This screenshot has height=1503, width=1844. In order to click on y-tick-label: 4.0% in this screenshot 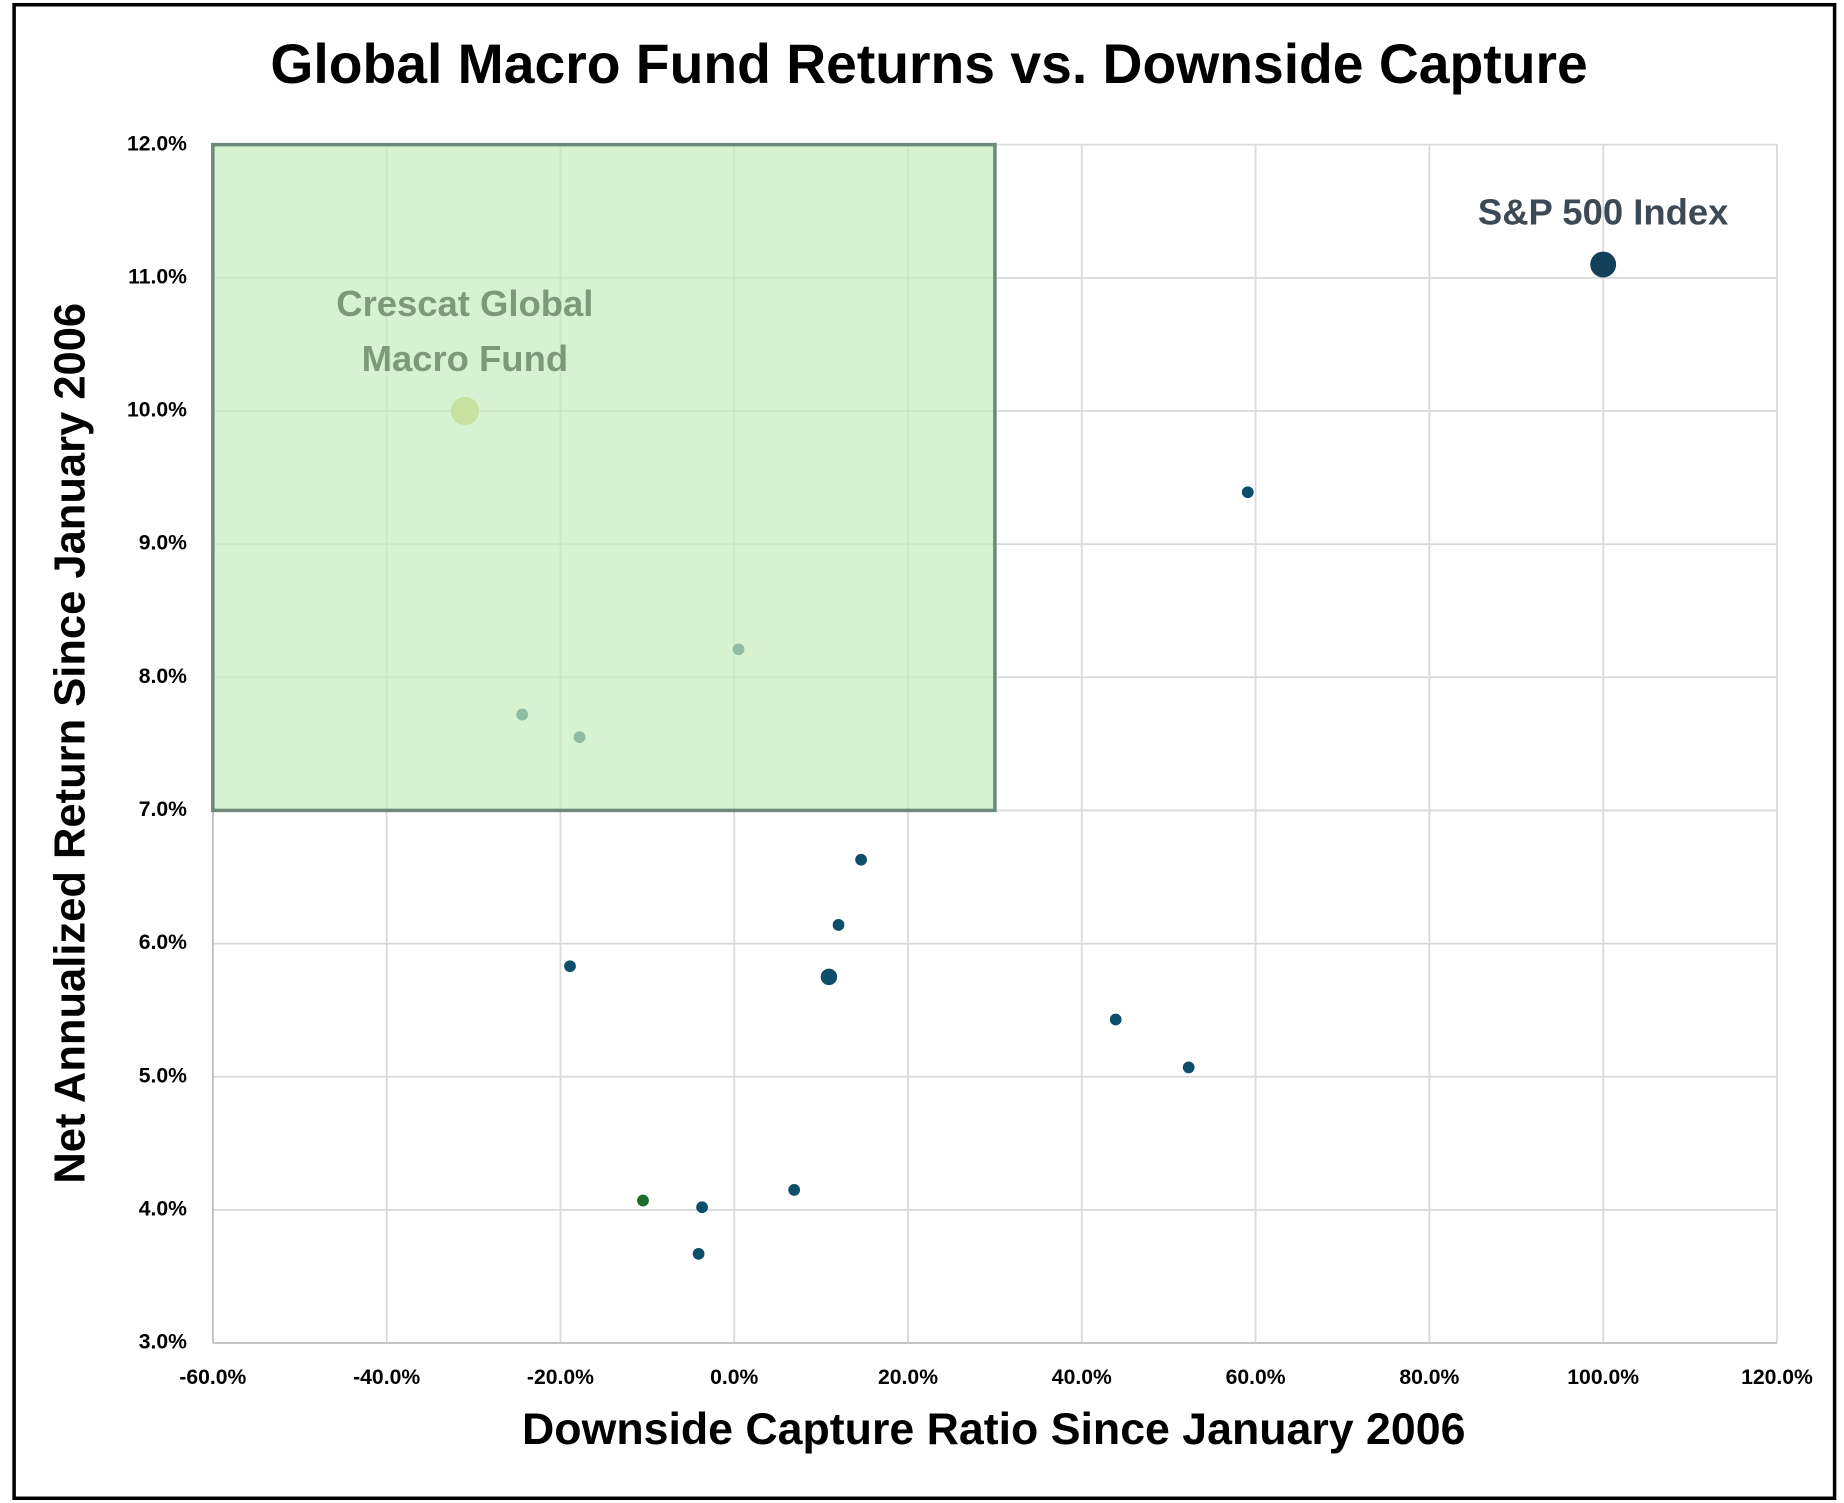, I will do `click(163, 1208)`.